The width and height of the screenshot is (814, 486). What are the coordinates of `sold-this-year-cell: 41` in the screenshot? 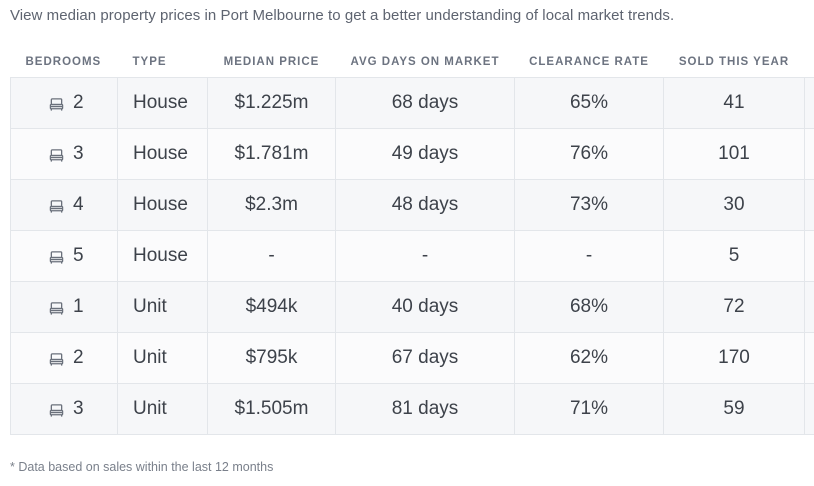 It's located at (734, 102).